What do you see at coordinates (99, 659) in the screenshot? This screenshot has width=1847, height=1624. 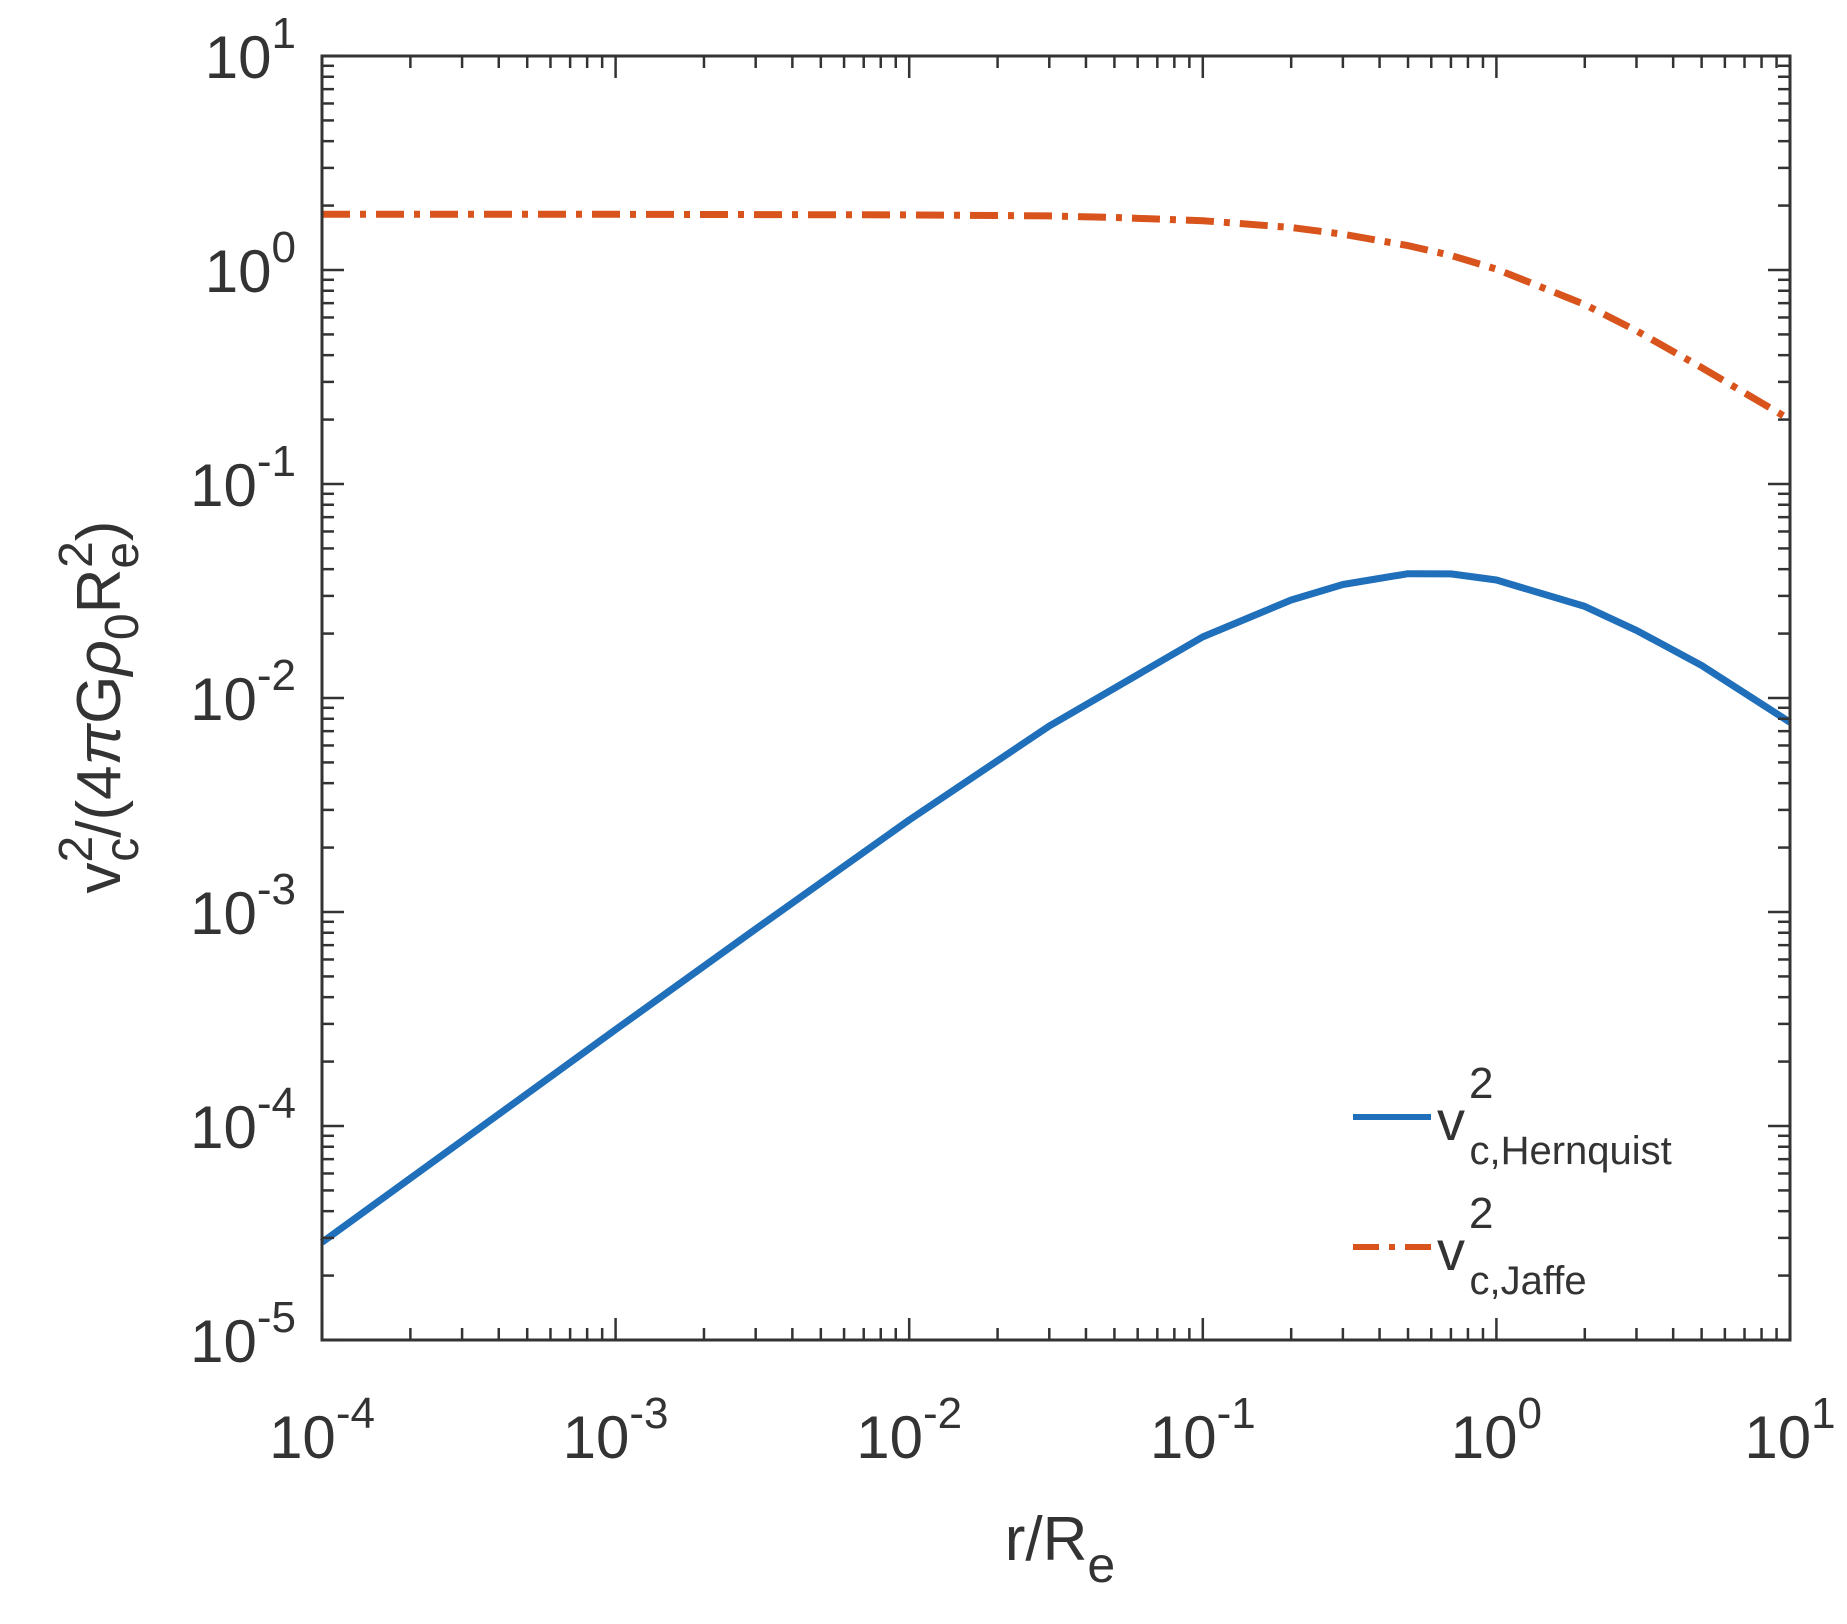 I see `y-axis-label-rho: ρ` at bounding box center [99, 659].